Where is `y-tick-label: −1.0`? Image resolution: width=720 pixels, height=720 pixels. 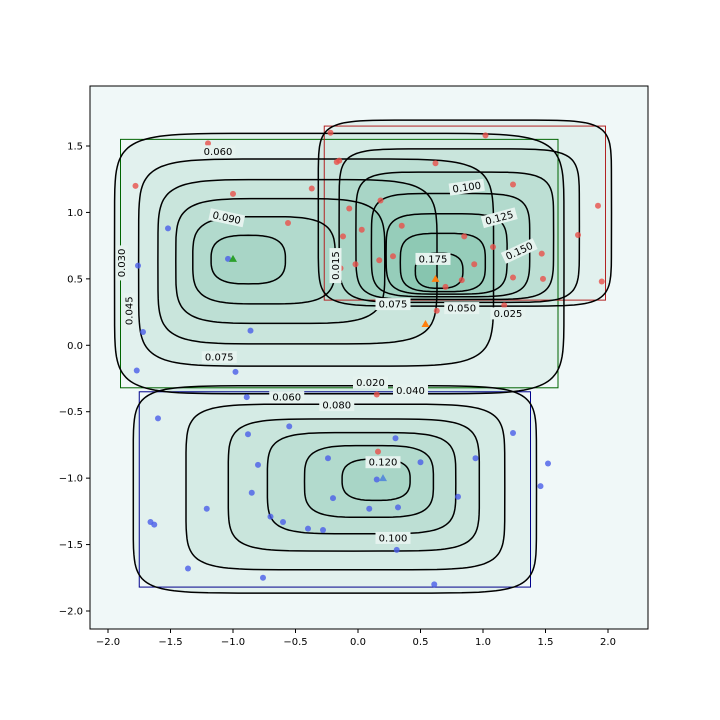 y-tick-label: −1.0 is located at coordinates (71, 479).